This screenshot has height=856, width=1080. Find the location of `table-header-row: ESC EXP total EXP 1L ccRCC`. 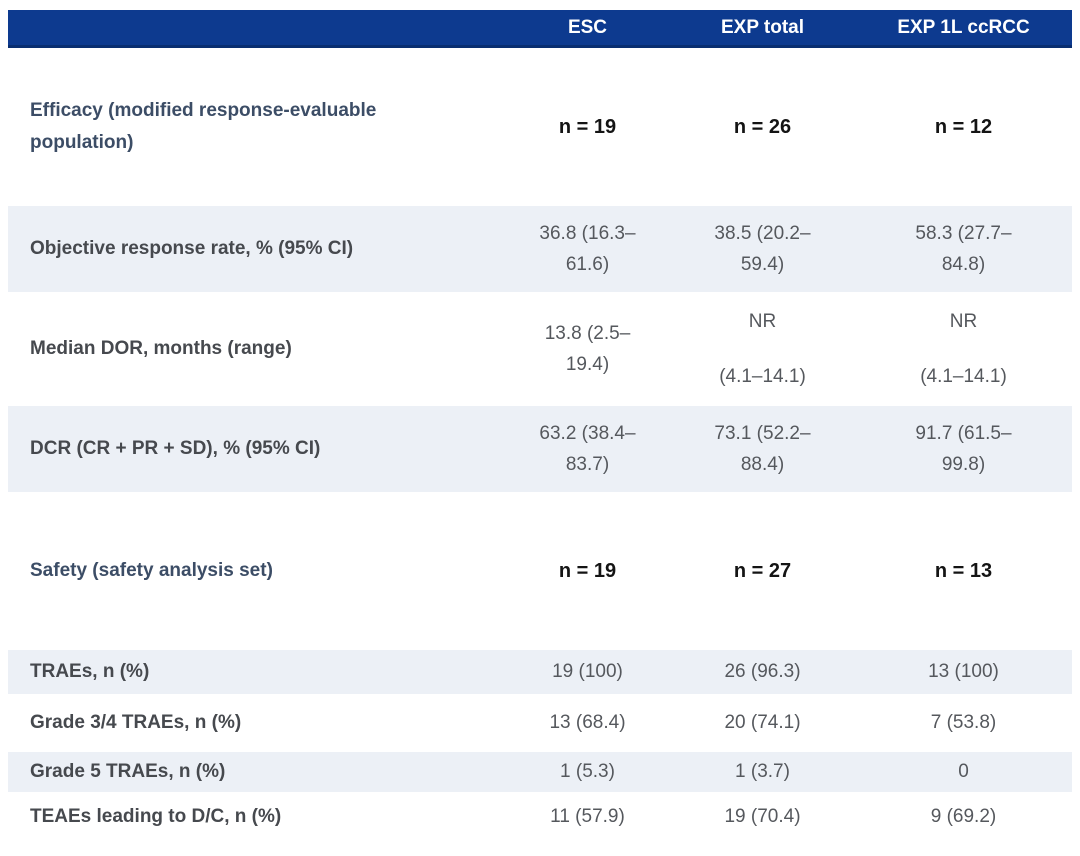

table-header-row: ESC EXP total EXP 1L ccRCC is located at coordinates (540, 29).